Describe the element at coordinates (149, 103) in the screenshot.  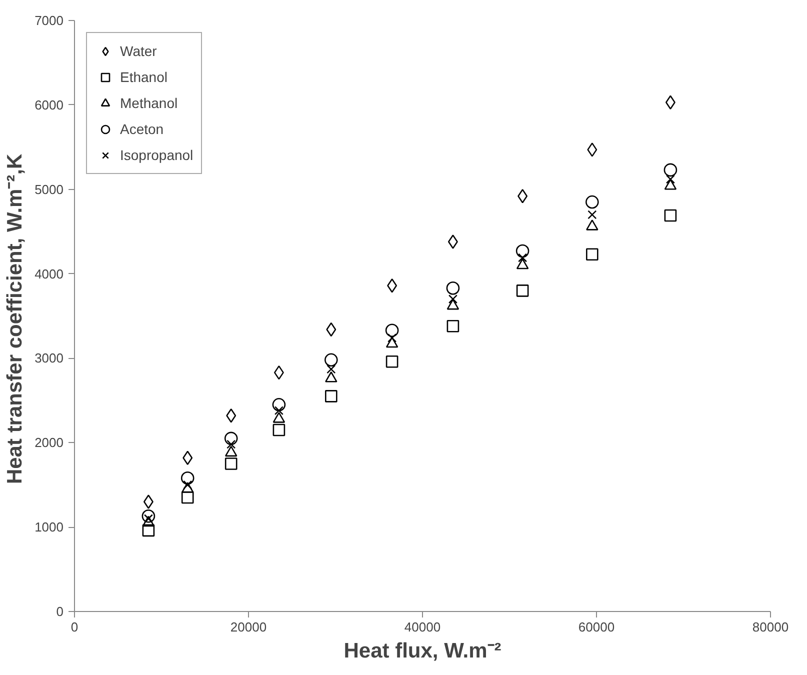
I see `legend-label: Methanol` at that location.